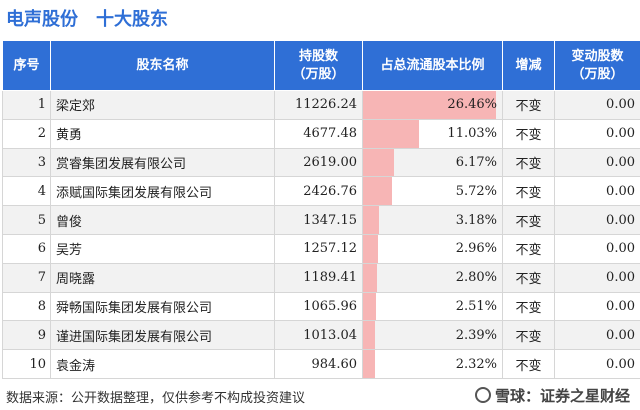 This screenshot has height=410, width=640. I want to click on brand-watermark: 雪球：证券之星财经, so click(552, 395).